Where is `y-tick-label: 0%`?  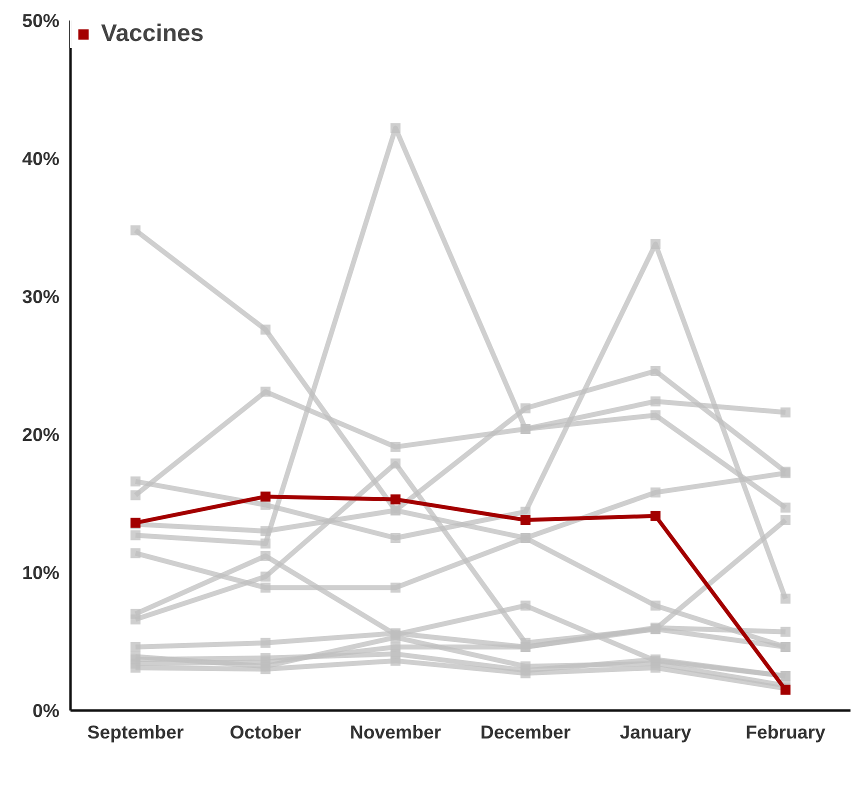
y-tick-label: 0% is located at coordinates (46, 710).